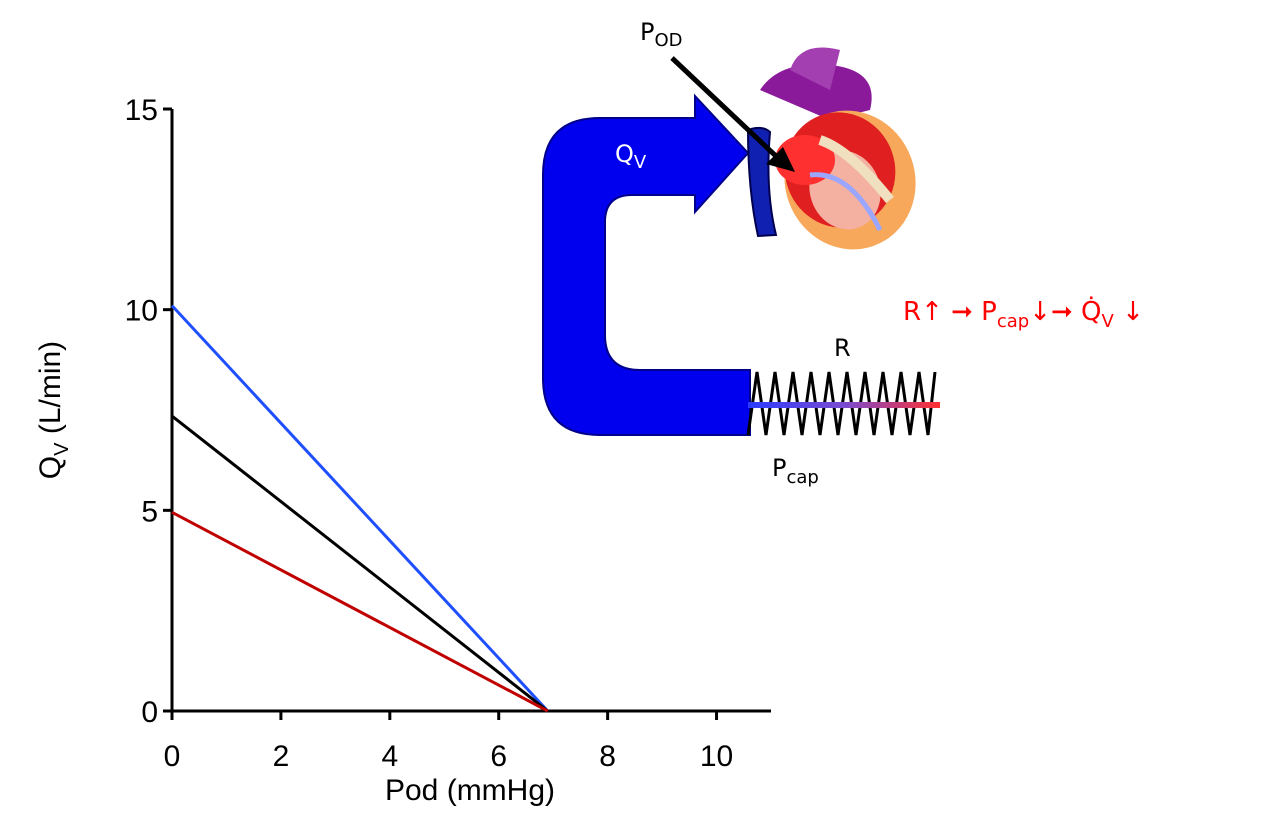 The height and width of the screenshot is (839, 1275). What do you see at coordinates (149, 511) in the screenshot?
I see `y-tick-label: 5` at bounding box center [149, 511].